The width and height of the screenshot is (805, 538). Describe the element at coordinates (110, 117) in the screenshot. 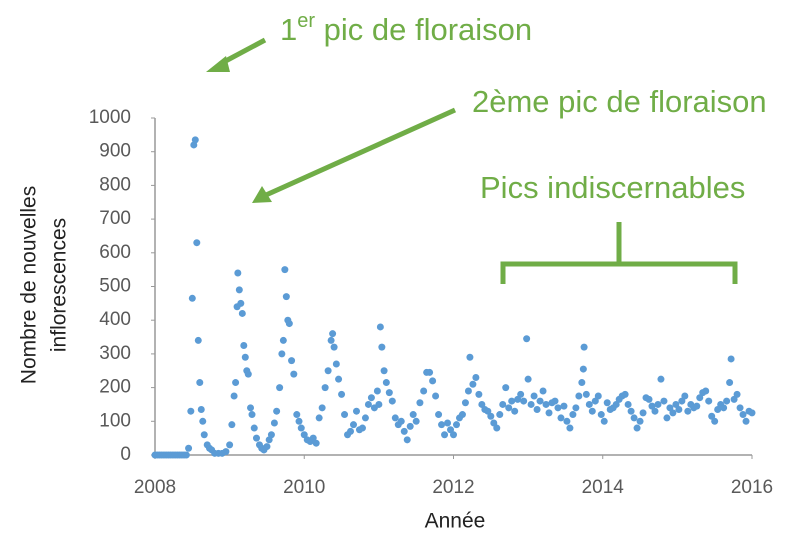

I see `y-tick-label: 1000` at that location.